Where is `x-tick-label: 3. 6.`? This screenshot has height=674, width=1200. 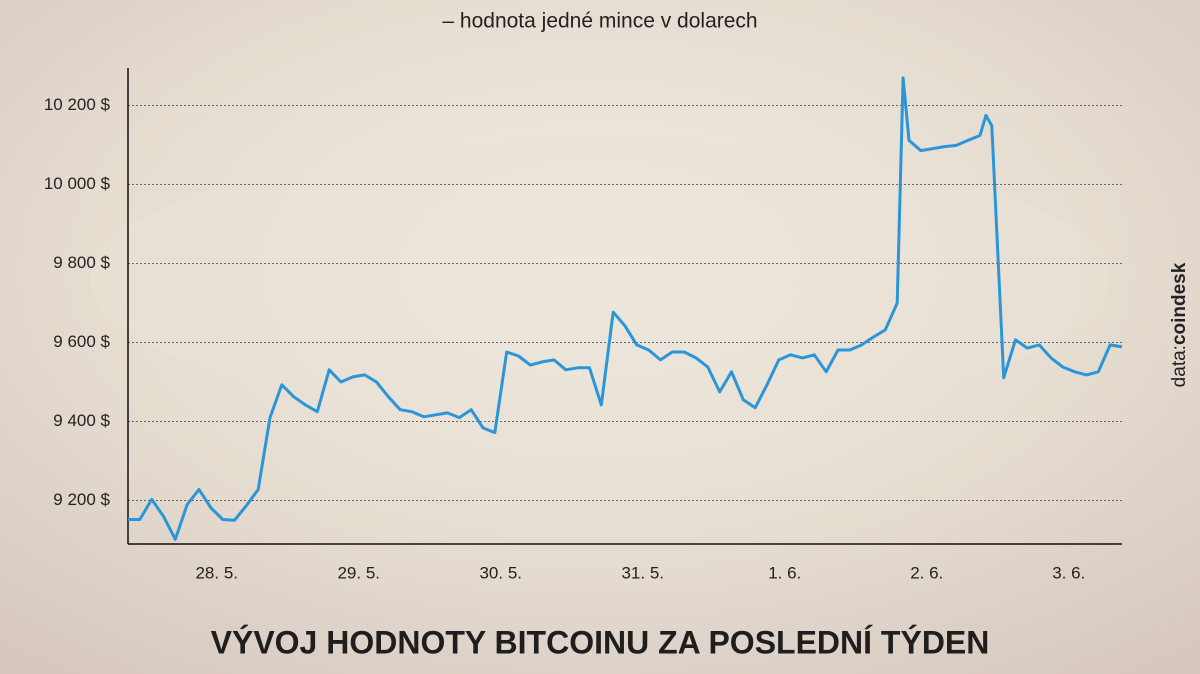
x-tick-label: 3. 6. is located at coordinates (1068, 572).